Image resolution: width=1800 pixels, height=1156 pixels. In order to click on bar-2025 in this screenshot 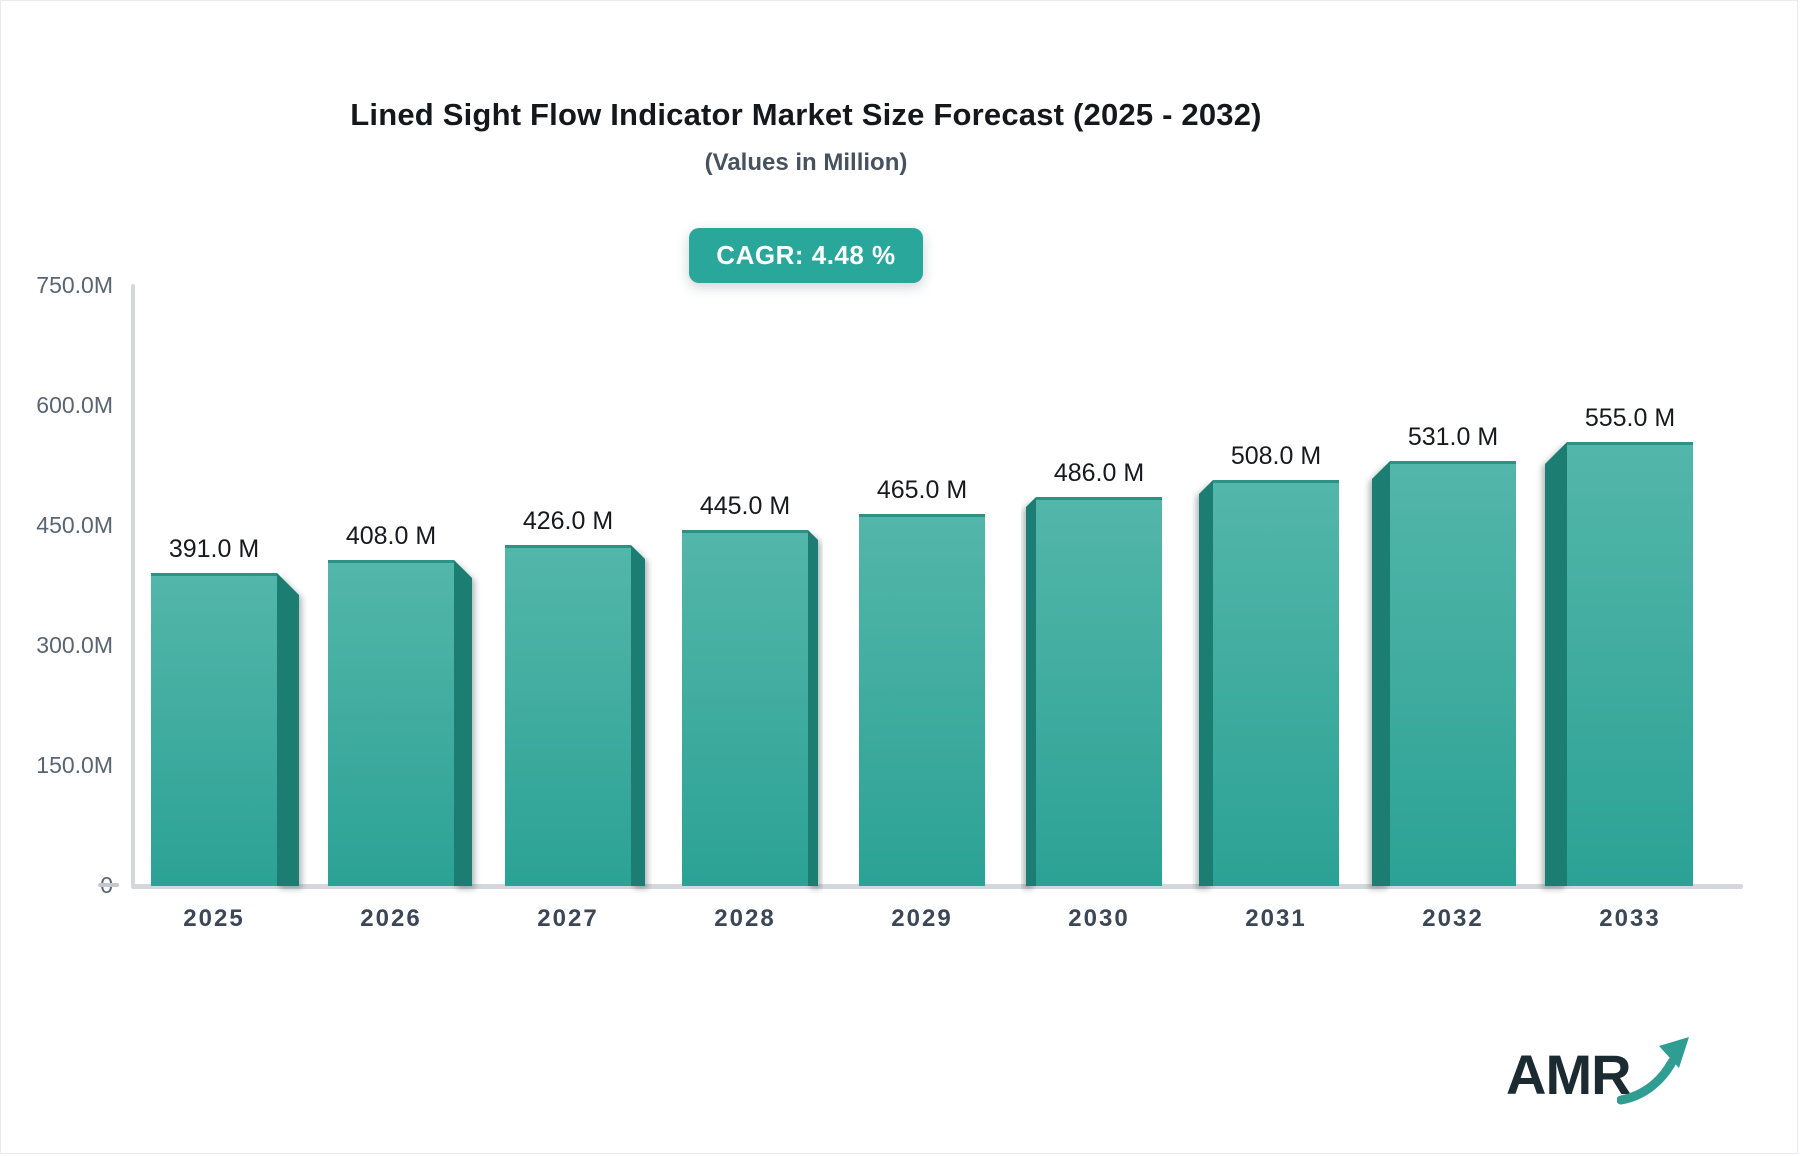, I will do `click(225, 729)`.